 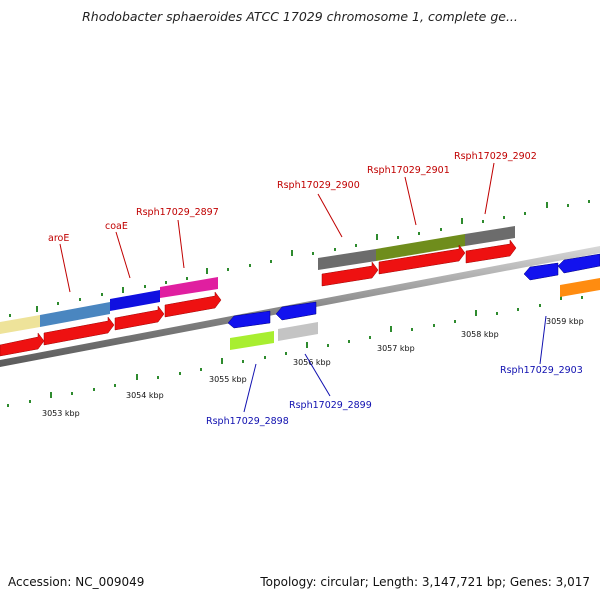 I want to click on axis-label-3056: 3056 kbp, so click(x=312, y=362).